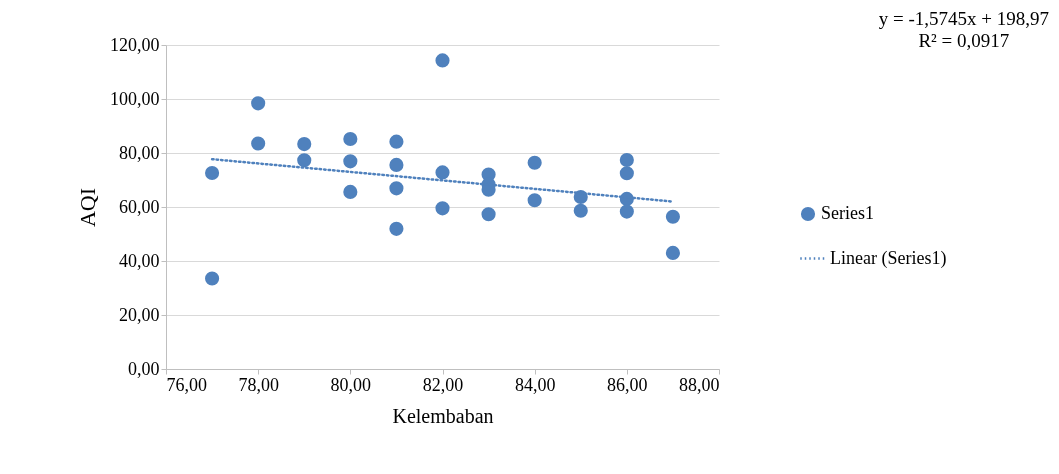  Describe the element at coordinates (139, 260) in the screenshot. I see `y-tick-label: 40,00` at that location.